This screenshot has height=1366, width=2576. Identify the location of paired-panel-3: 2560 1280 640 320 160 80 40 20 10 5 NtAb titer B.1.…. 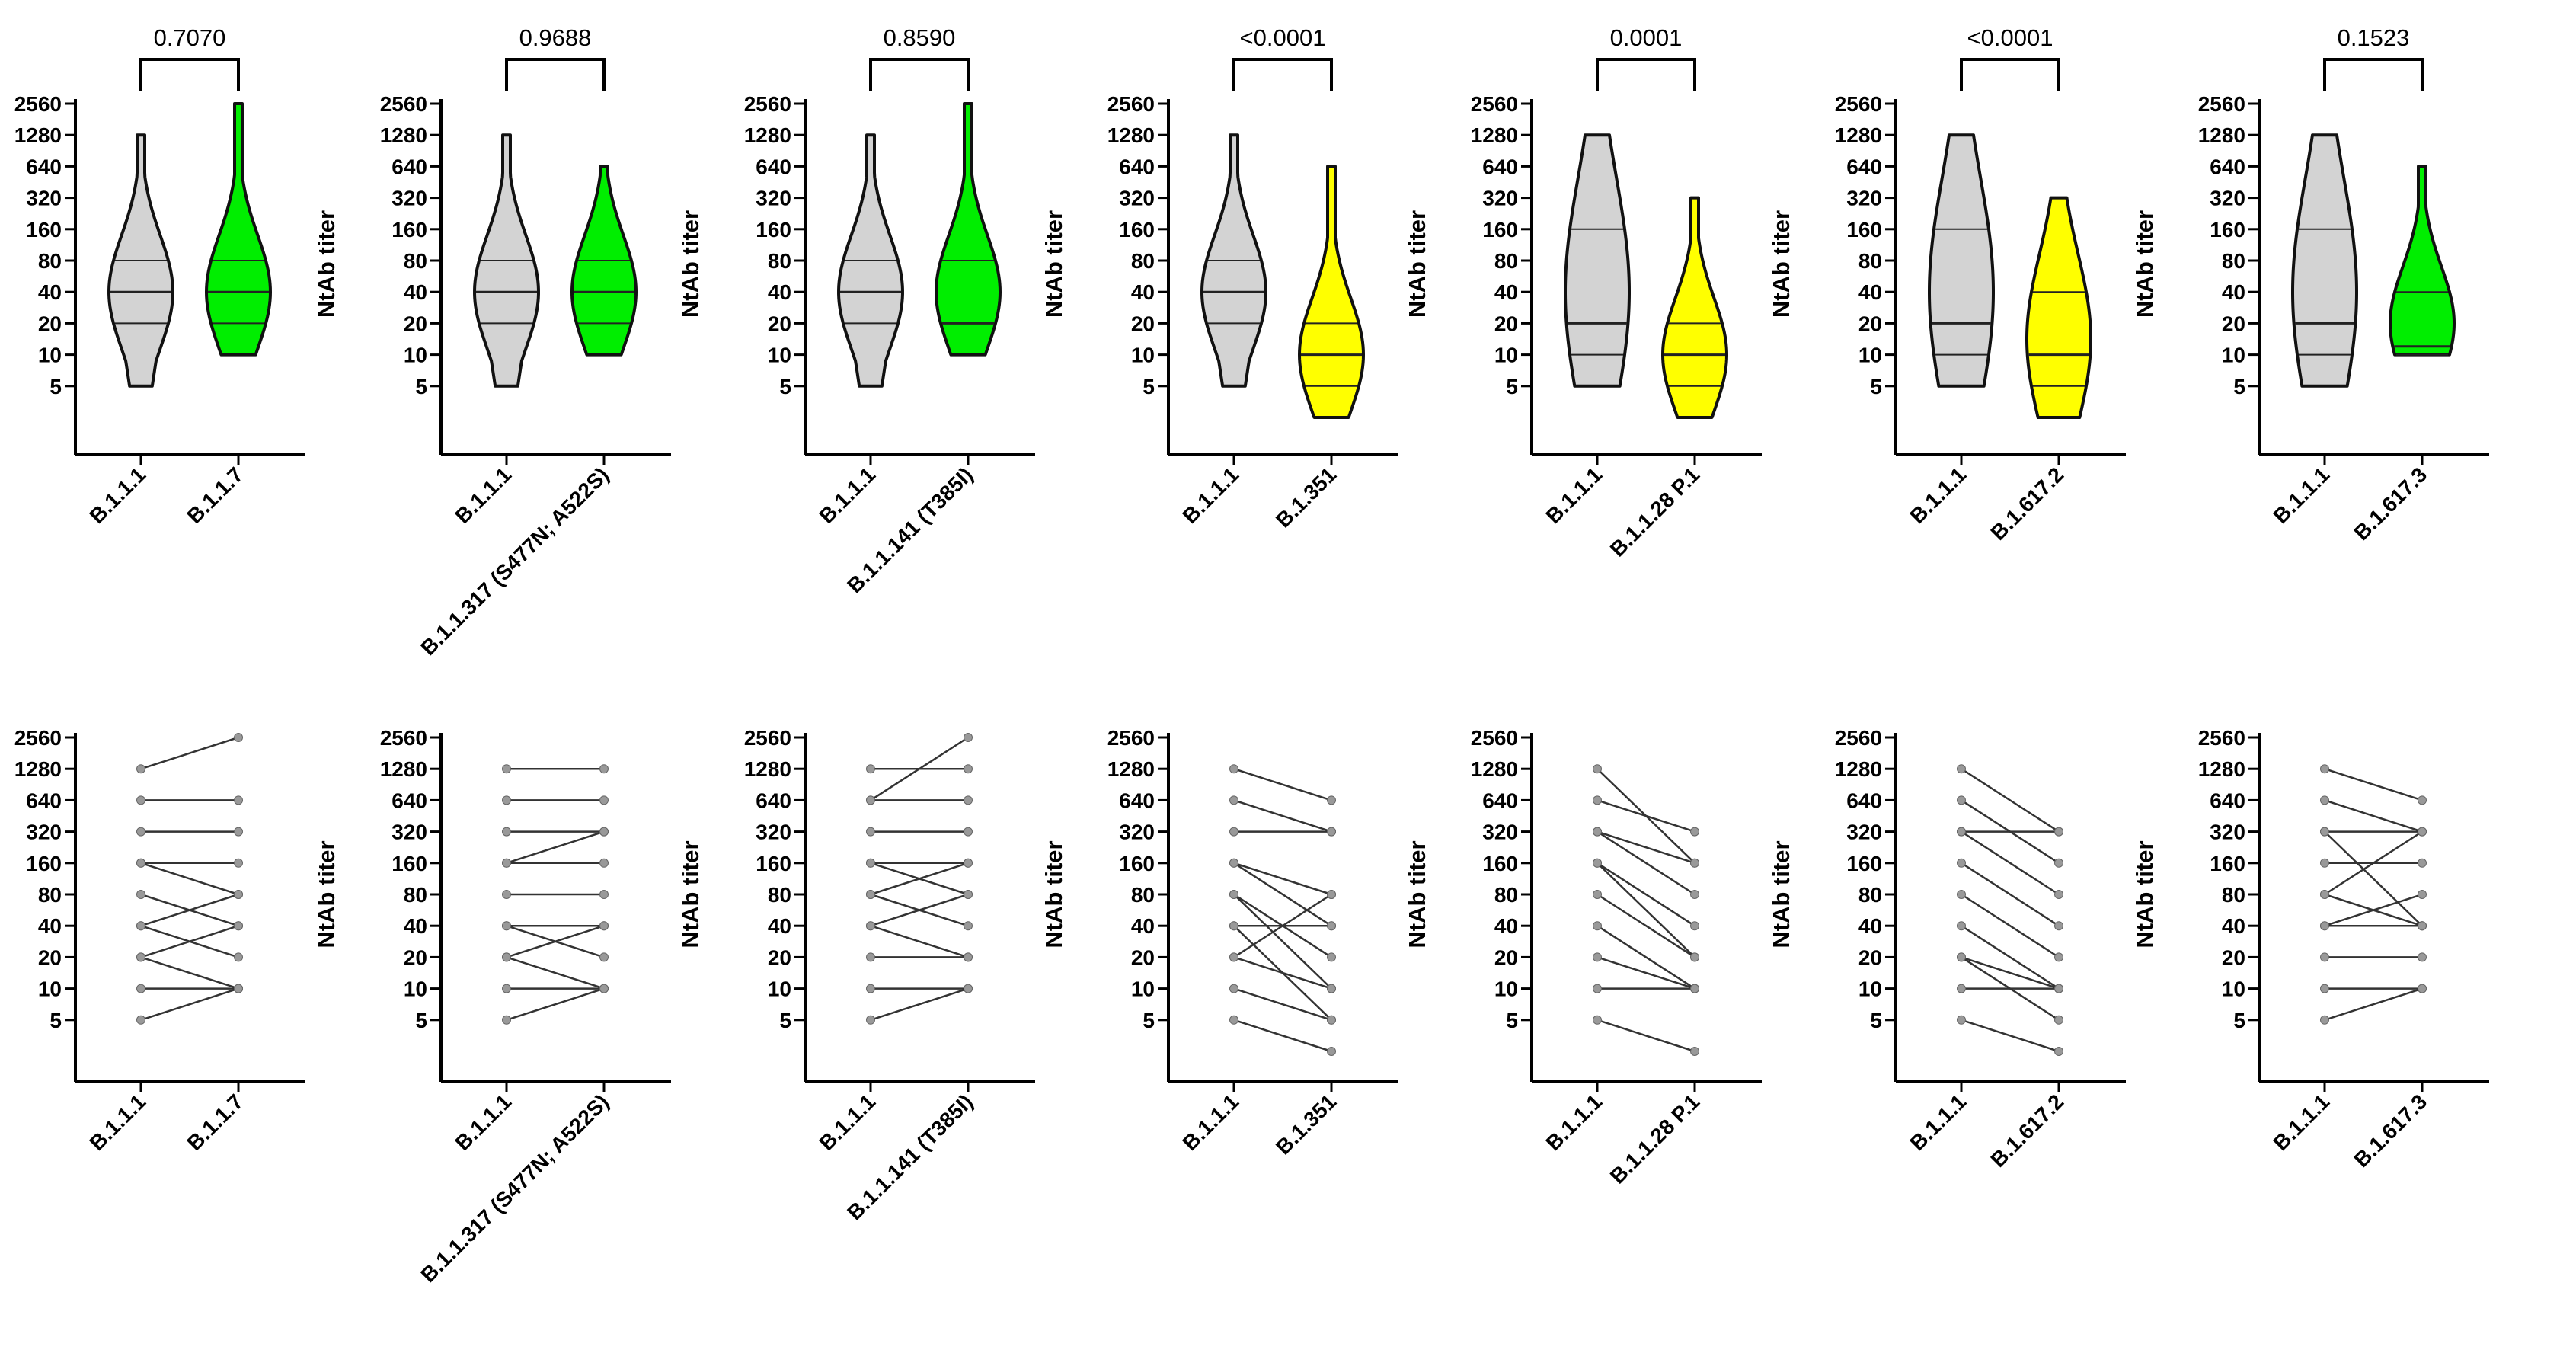
(856, 975).